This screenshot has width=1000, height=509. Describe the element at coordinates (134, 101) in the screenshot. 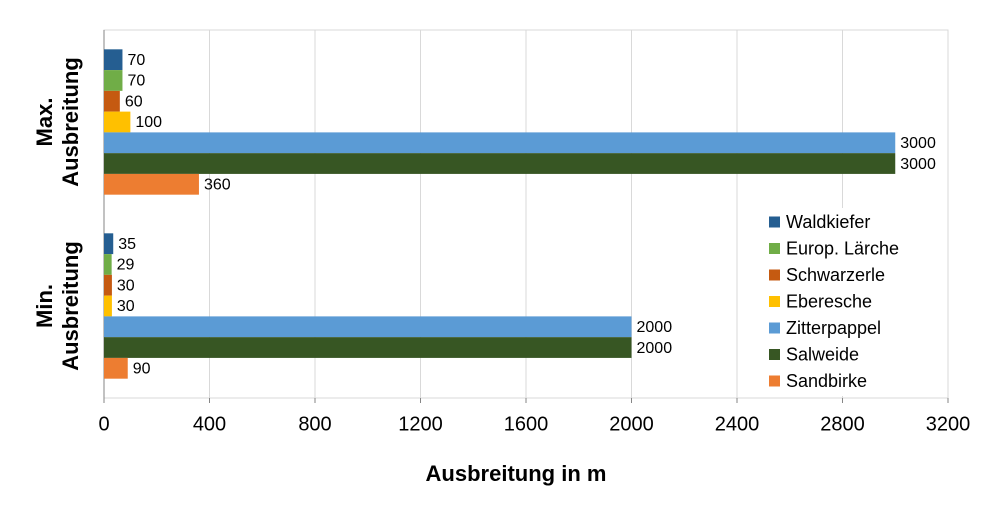

I see `data-label: 60` at that location.